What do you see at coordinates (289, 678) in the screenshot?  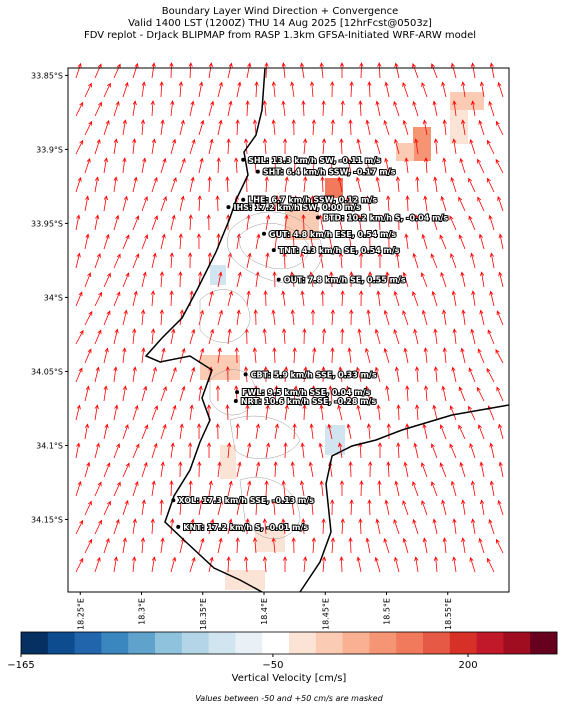 I see `colorbar-label: Vertical Velocity [cm/s]` at bounding box center [289, 678].